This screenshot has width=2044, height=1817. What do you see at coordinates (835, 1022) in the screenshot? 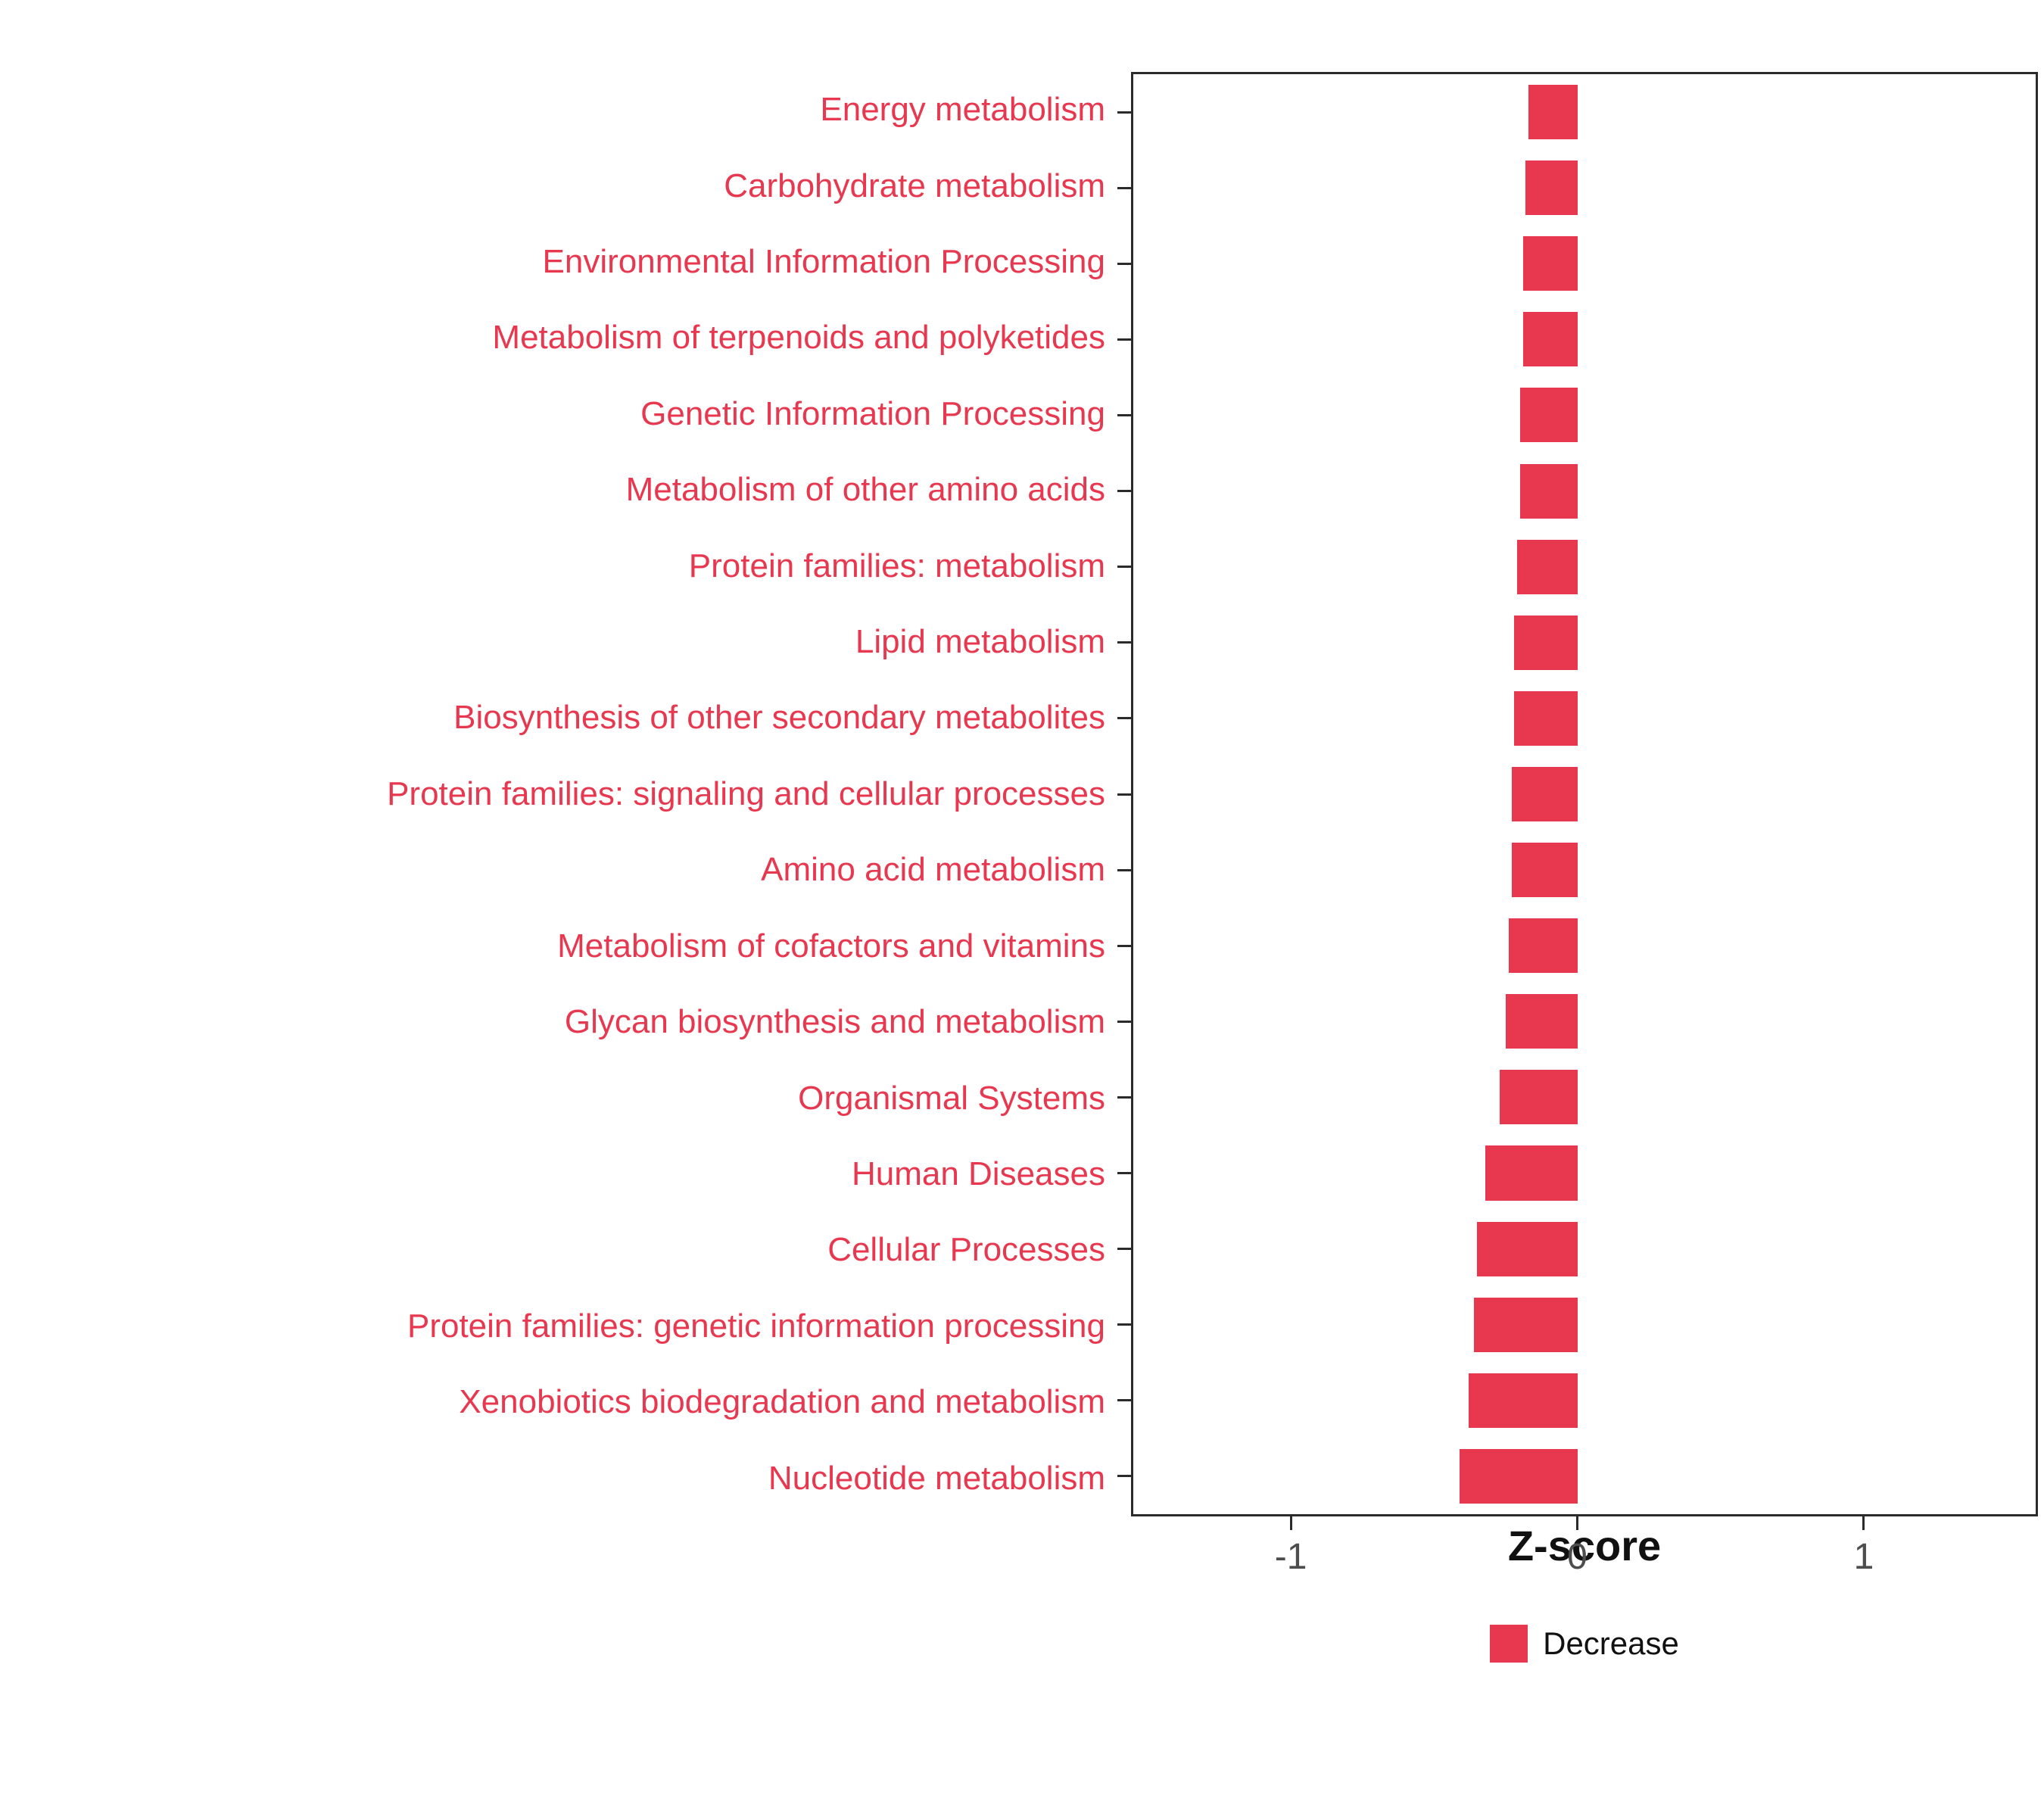
I see `category-label: Glycan biosynthesis and metabolism` at bounding box center [835, 1022].